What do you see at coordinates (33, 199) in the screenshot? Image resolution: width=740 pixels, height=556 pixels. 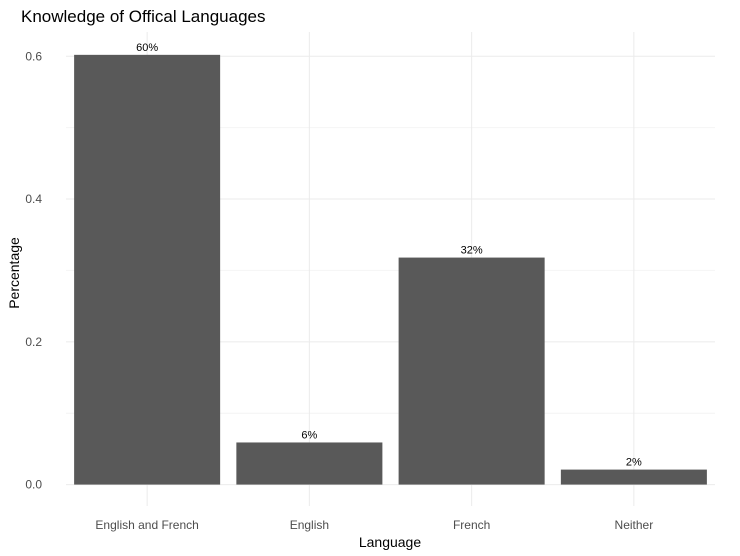 I see `y-tick-label: 0.4` at bounding box center [33, 199].